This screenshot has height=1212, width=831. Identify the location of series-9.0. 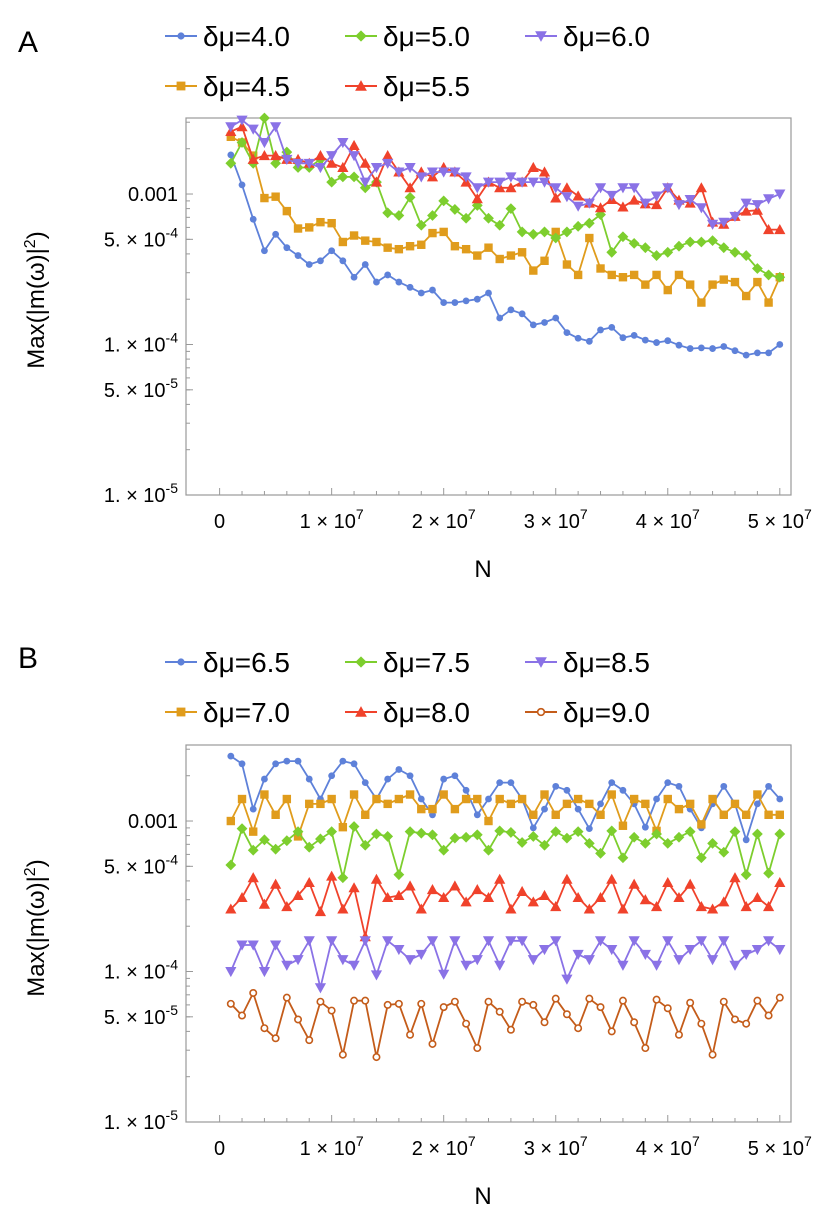
(505, 1025).